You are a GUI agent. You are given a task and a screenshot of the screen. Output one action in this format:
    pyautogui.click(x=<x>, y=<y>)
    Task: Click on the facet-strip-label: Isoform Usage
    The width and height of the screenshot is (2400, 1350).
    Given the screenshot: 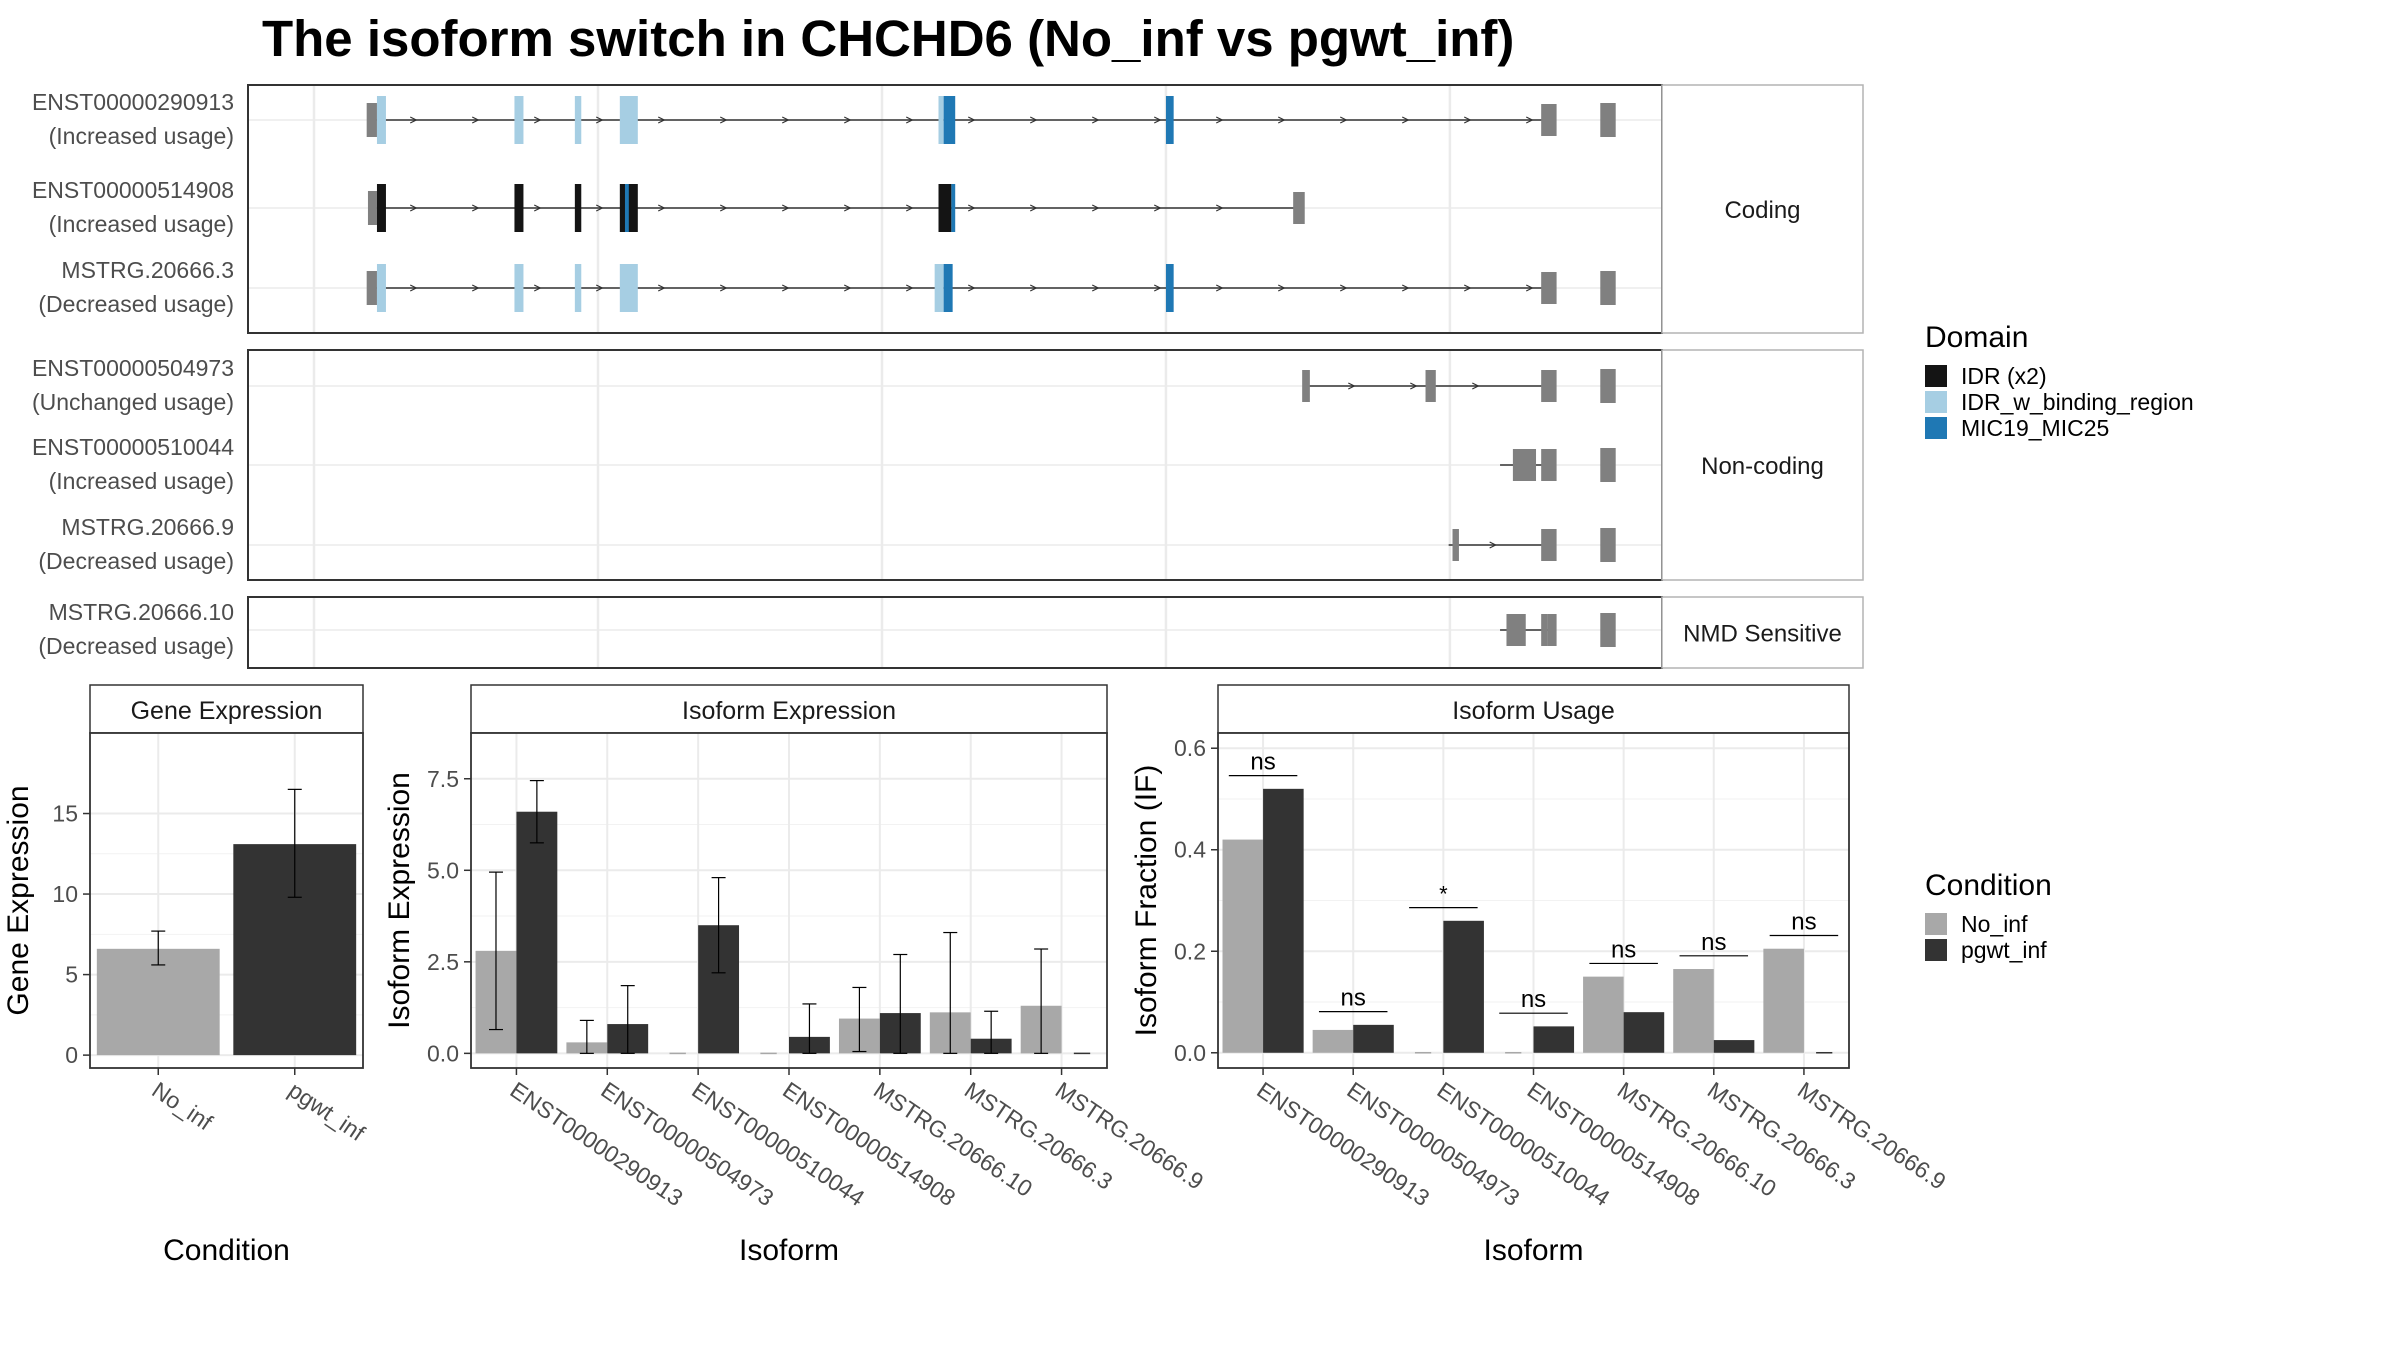 What is the action you would take?
    pyautogui.click(x=1533, y=711)
    